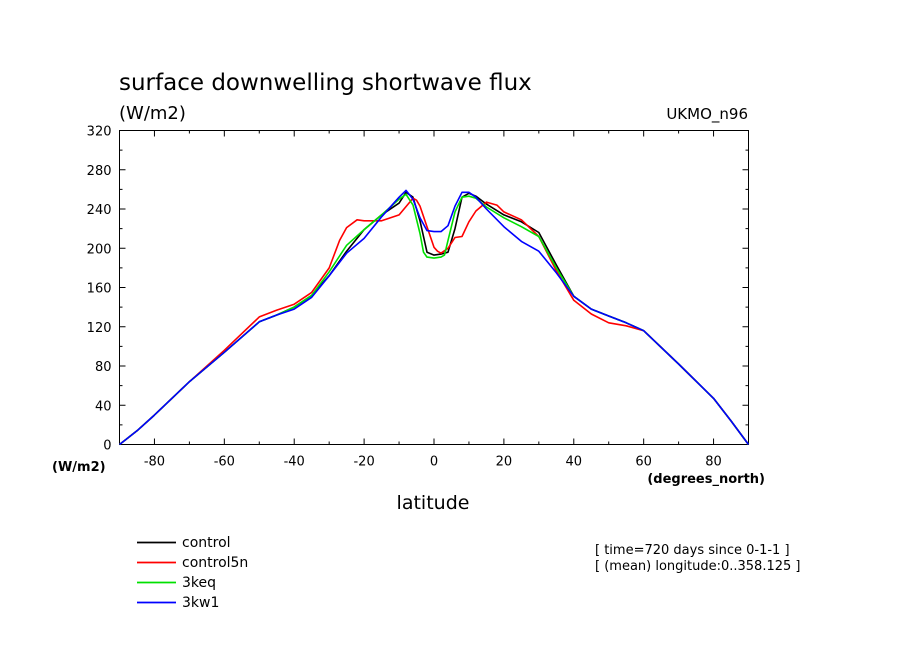 Image resolution: width=904 pixels, height=654 pixels. I want to click on units-label: (W/m2), so click(152, 113).